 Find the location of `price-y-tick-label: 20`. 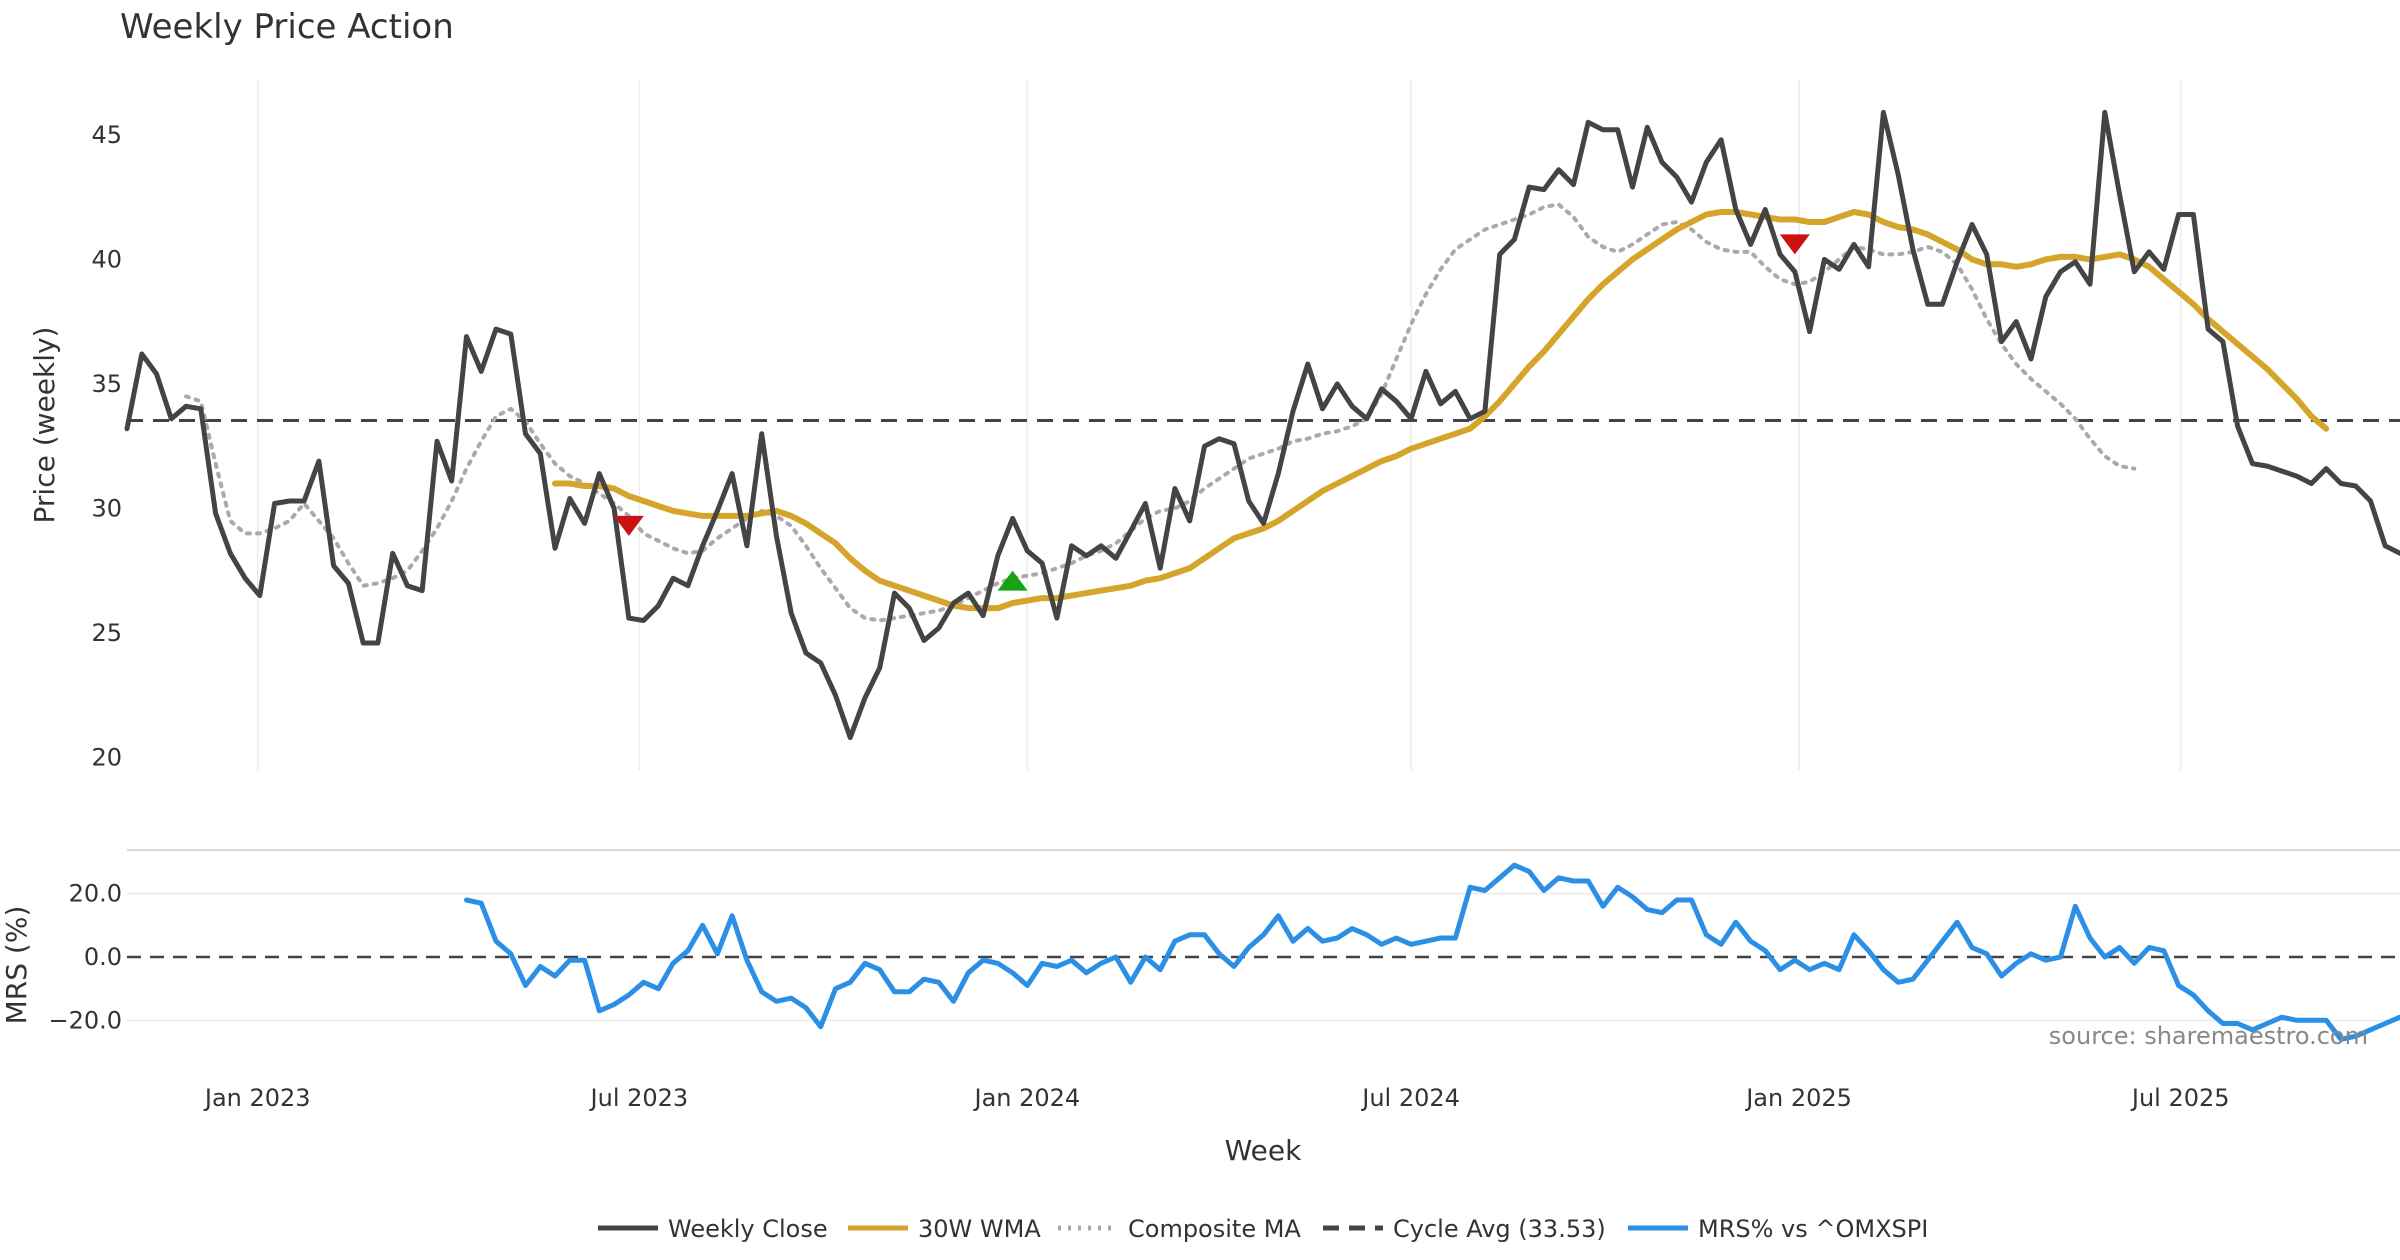

price-y-tick-label: 20 is located at coordinates (106, 758).